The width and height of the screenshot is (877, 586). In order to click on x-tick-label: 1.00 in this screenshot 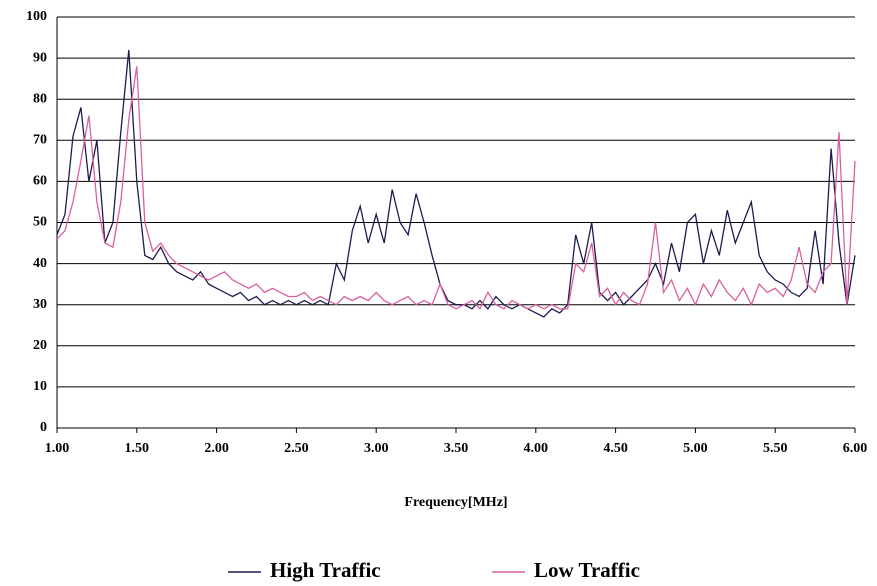, I will do `click(57, 448)`.